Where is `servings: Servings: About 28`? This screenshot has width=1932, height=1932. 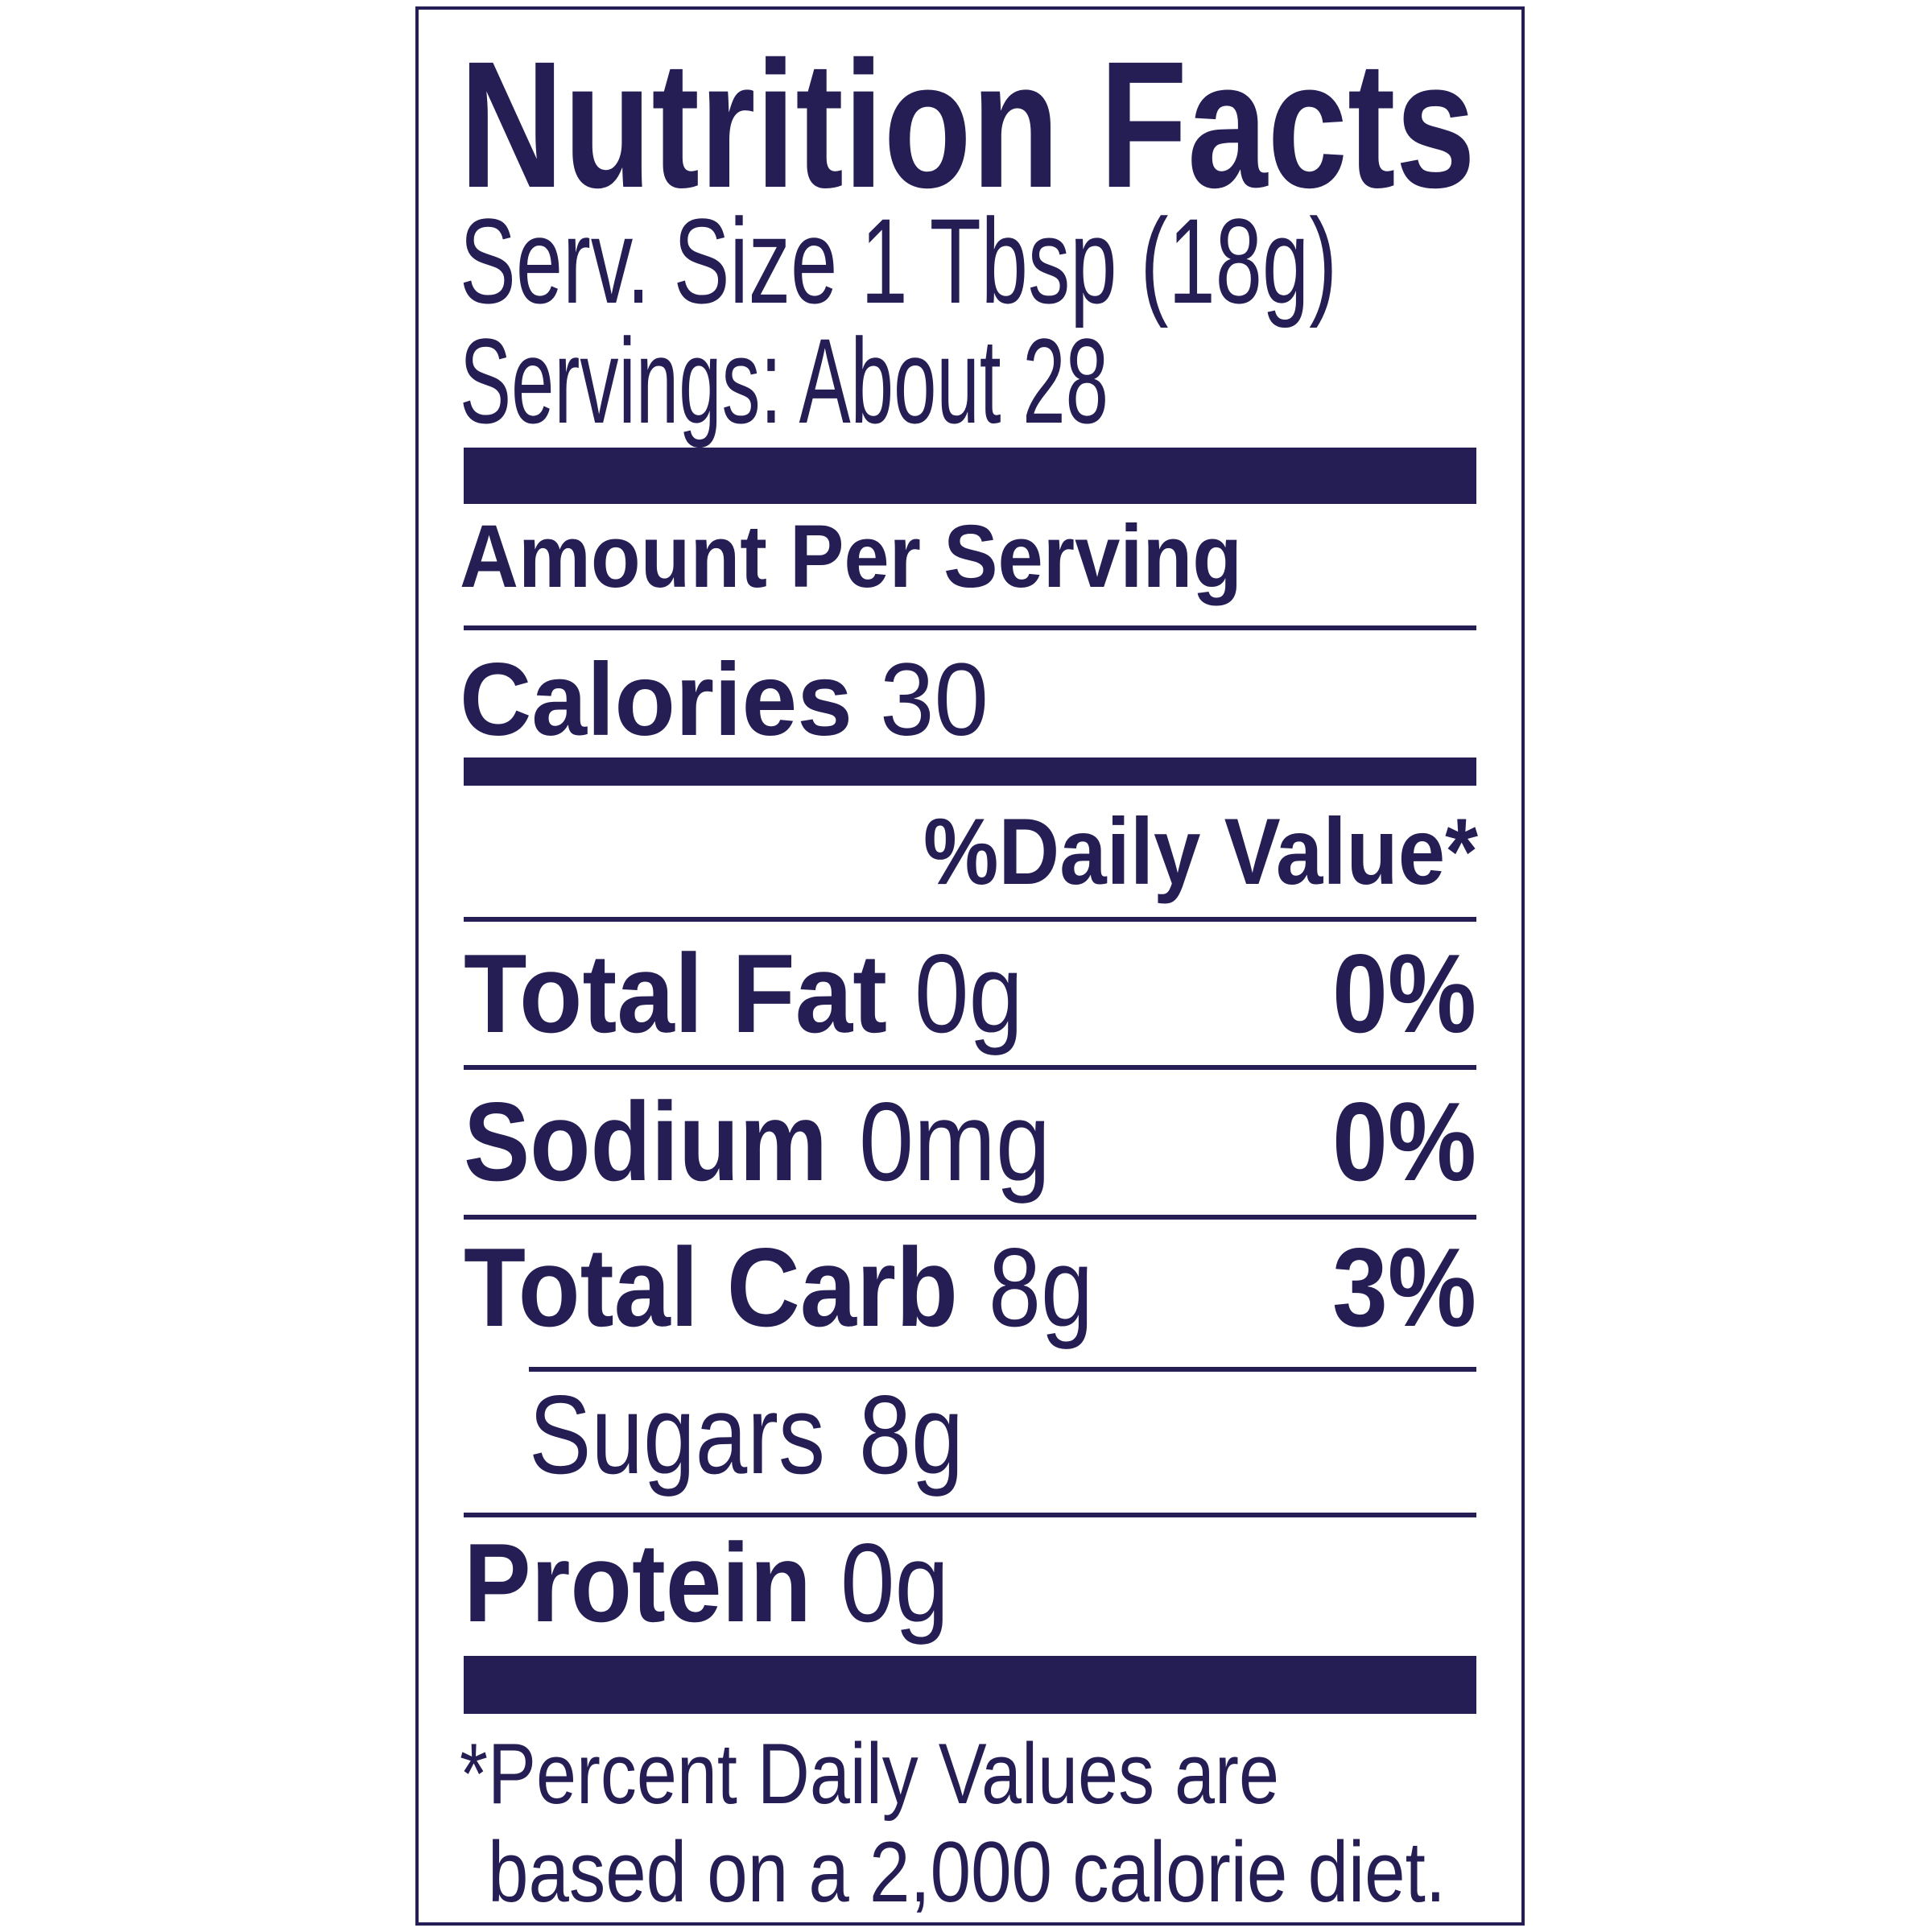
servings: Servings: About 28 is located at coordinates (784, 380).